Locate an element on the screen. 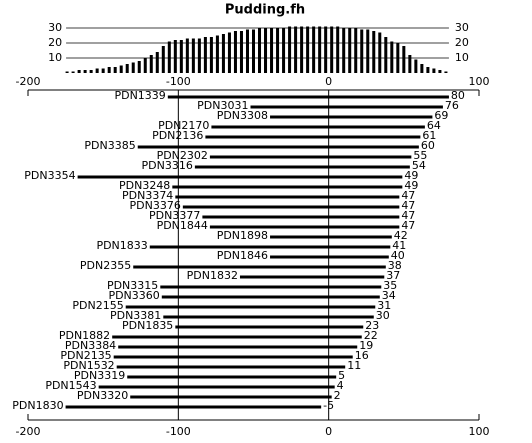 The image size is (532, 443). bar-label: PDN1339 is located at coordinates (139, 95).